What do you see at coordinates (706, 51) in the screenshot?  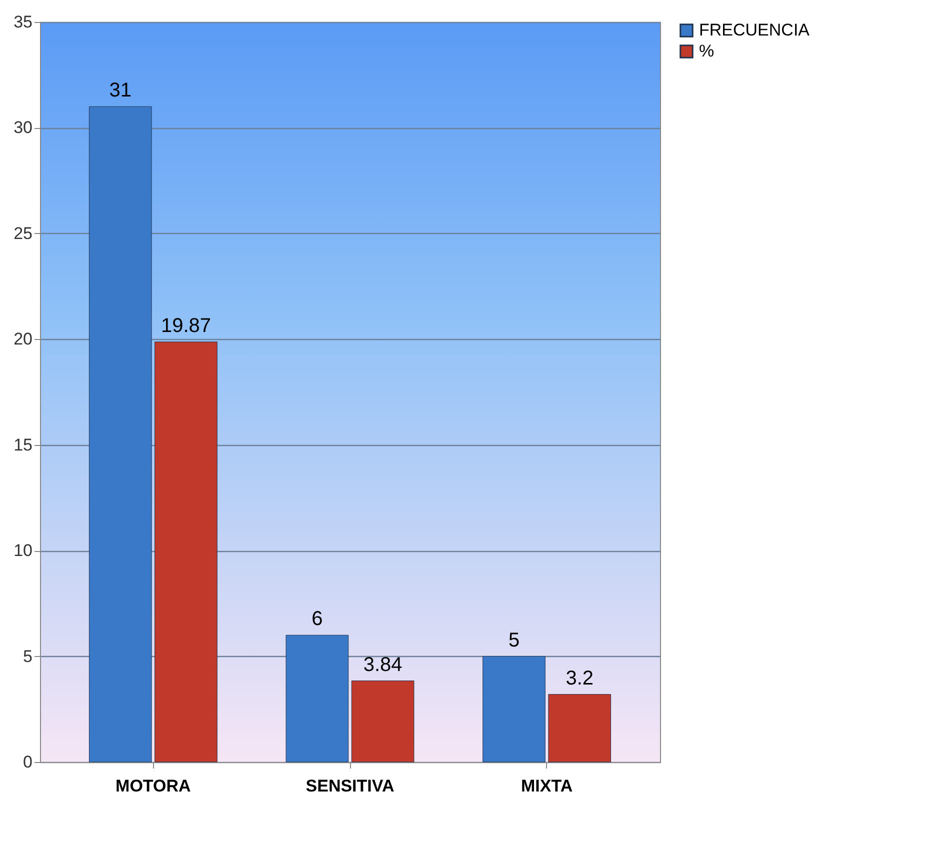 I see `legend-label: %` at bounding box center [706, 51].